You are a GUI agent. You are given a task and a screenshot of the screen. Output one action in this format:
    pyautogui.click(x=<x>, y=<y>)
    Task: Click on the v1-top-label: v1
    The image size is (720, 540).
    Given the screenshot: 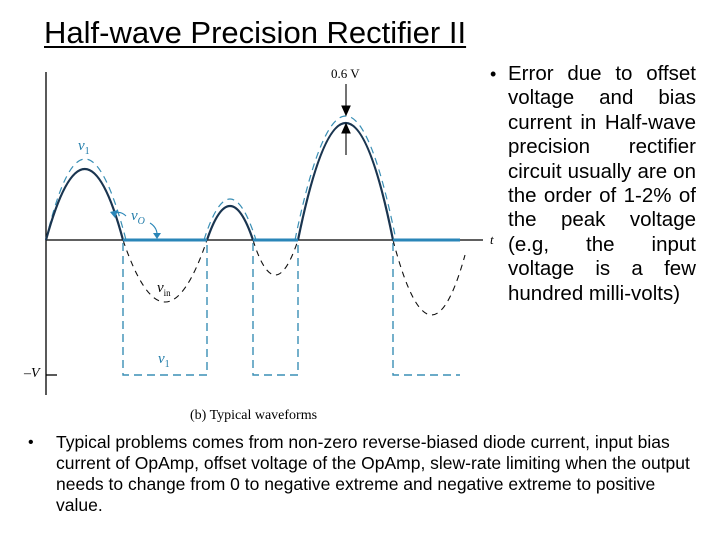 What is the action you would take?
    pyautogui.click(x=84, y=147)
    